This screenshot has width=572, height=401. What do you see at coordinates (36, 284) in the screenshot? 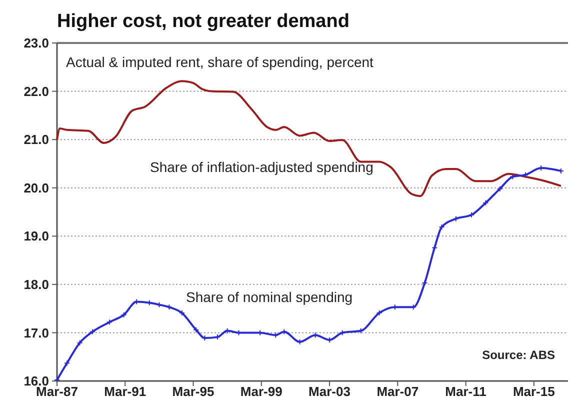
I see `y-tick-label: 18.0` at bounding box center [36, 284].